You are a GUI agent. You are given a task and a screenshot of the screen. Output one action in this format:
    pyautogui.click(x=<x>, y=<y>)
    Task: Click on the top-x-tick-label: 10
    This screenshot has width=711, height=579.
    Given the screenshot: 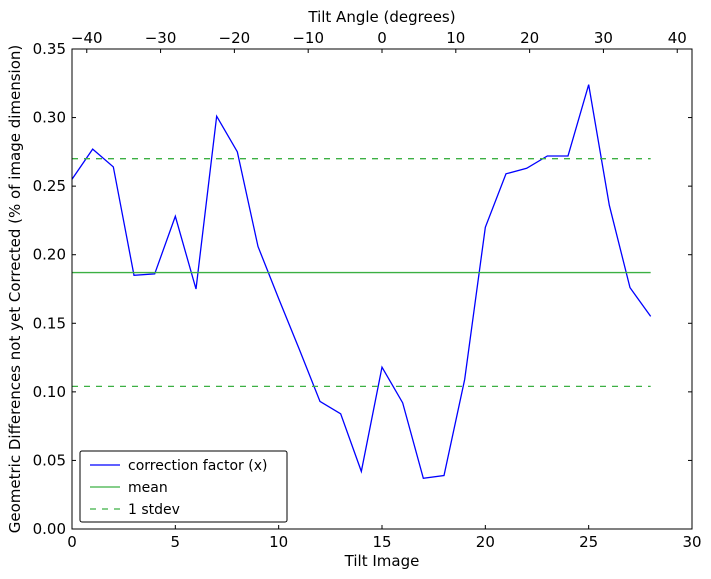 What is the action you would take?
    pyautogui.click(x=455, y=38)
    